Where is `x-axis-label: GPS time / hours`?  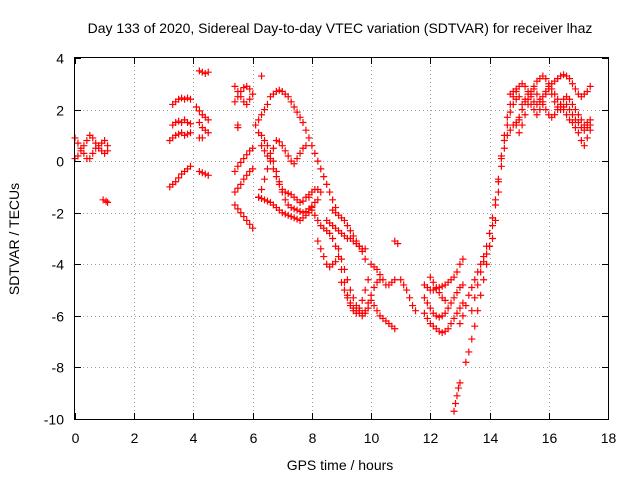 x-axis-label: GPS time / hours is located at coordinates (340, 465).